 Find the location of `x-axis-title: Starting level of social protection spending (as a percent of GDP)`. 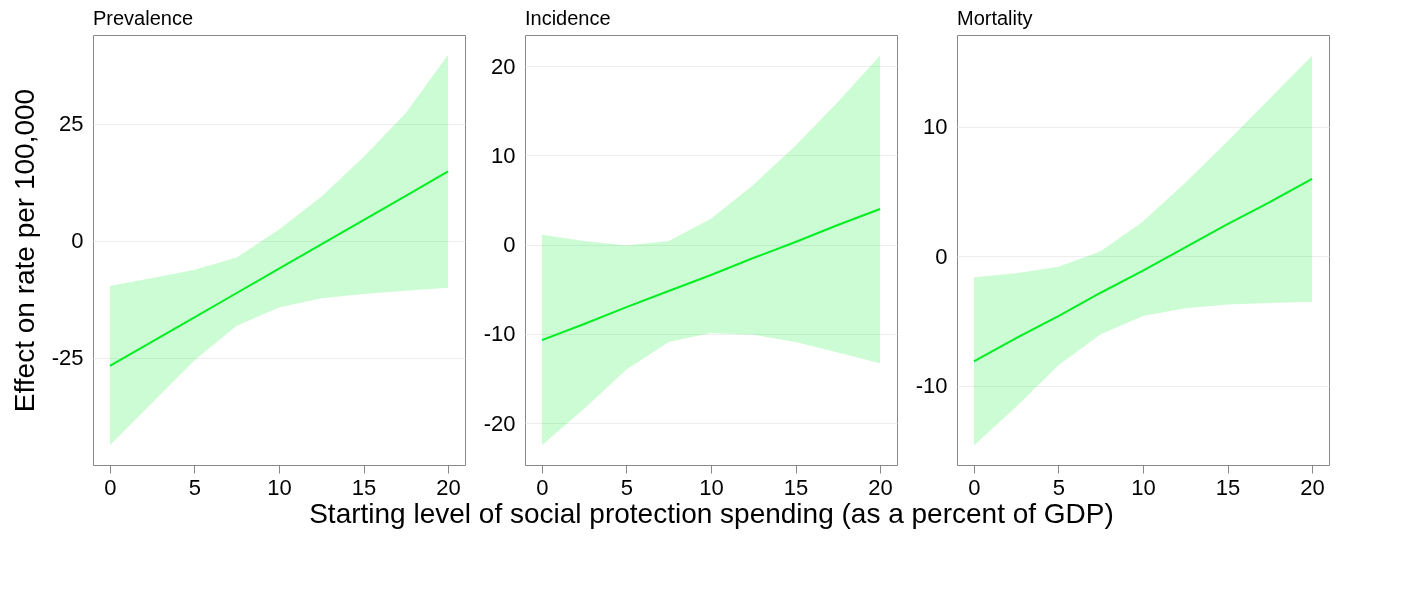

x-axis-title: Starting level of social protection spending (as a percent of GDP) is located at coordinates (711, 513).